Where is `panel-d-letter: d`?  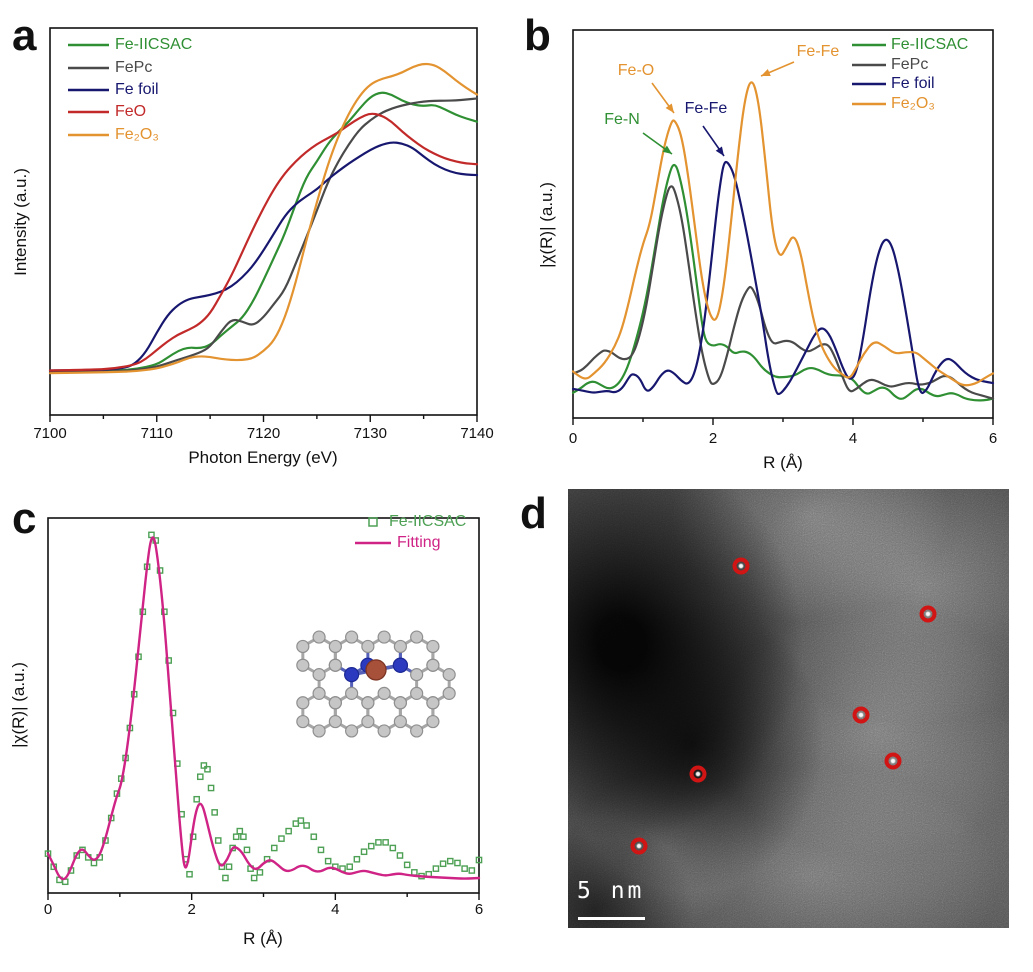
panel-d-letter: d is located at coordinates (533, 513).